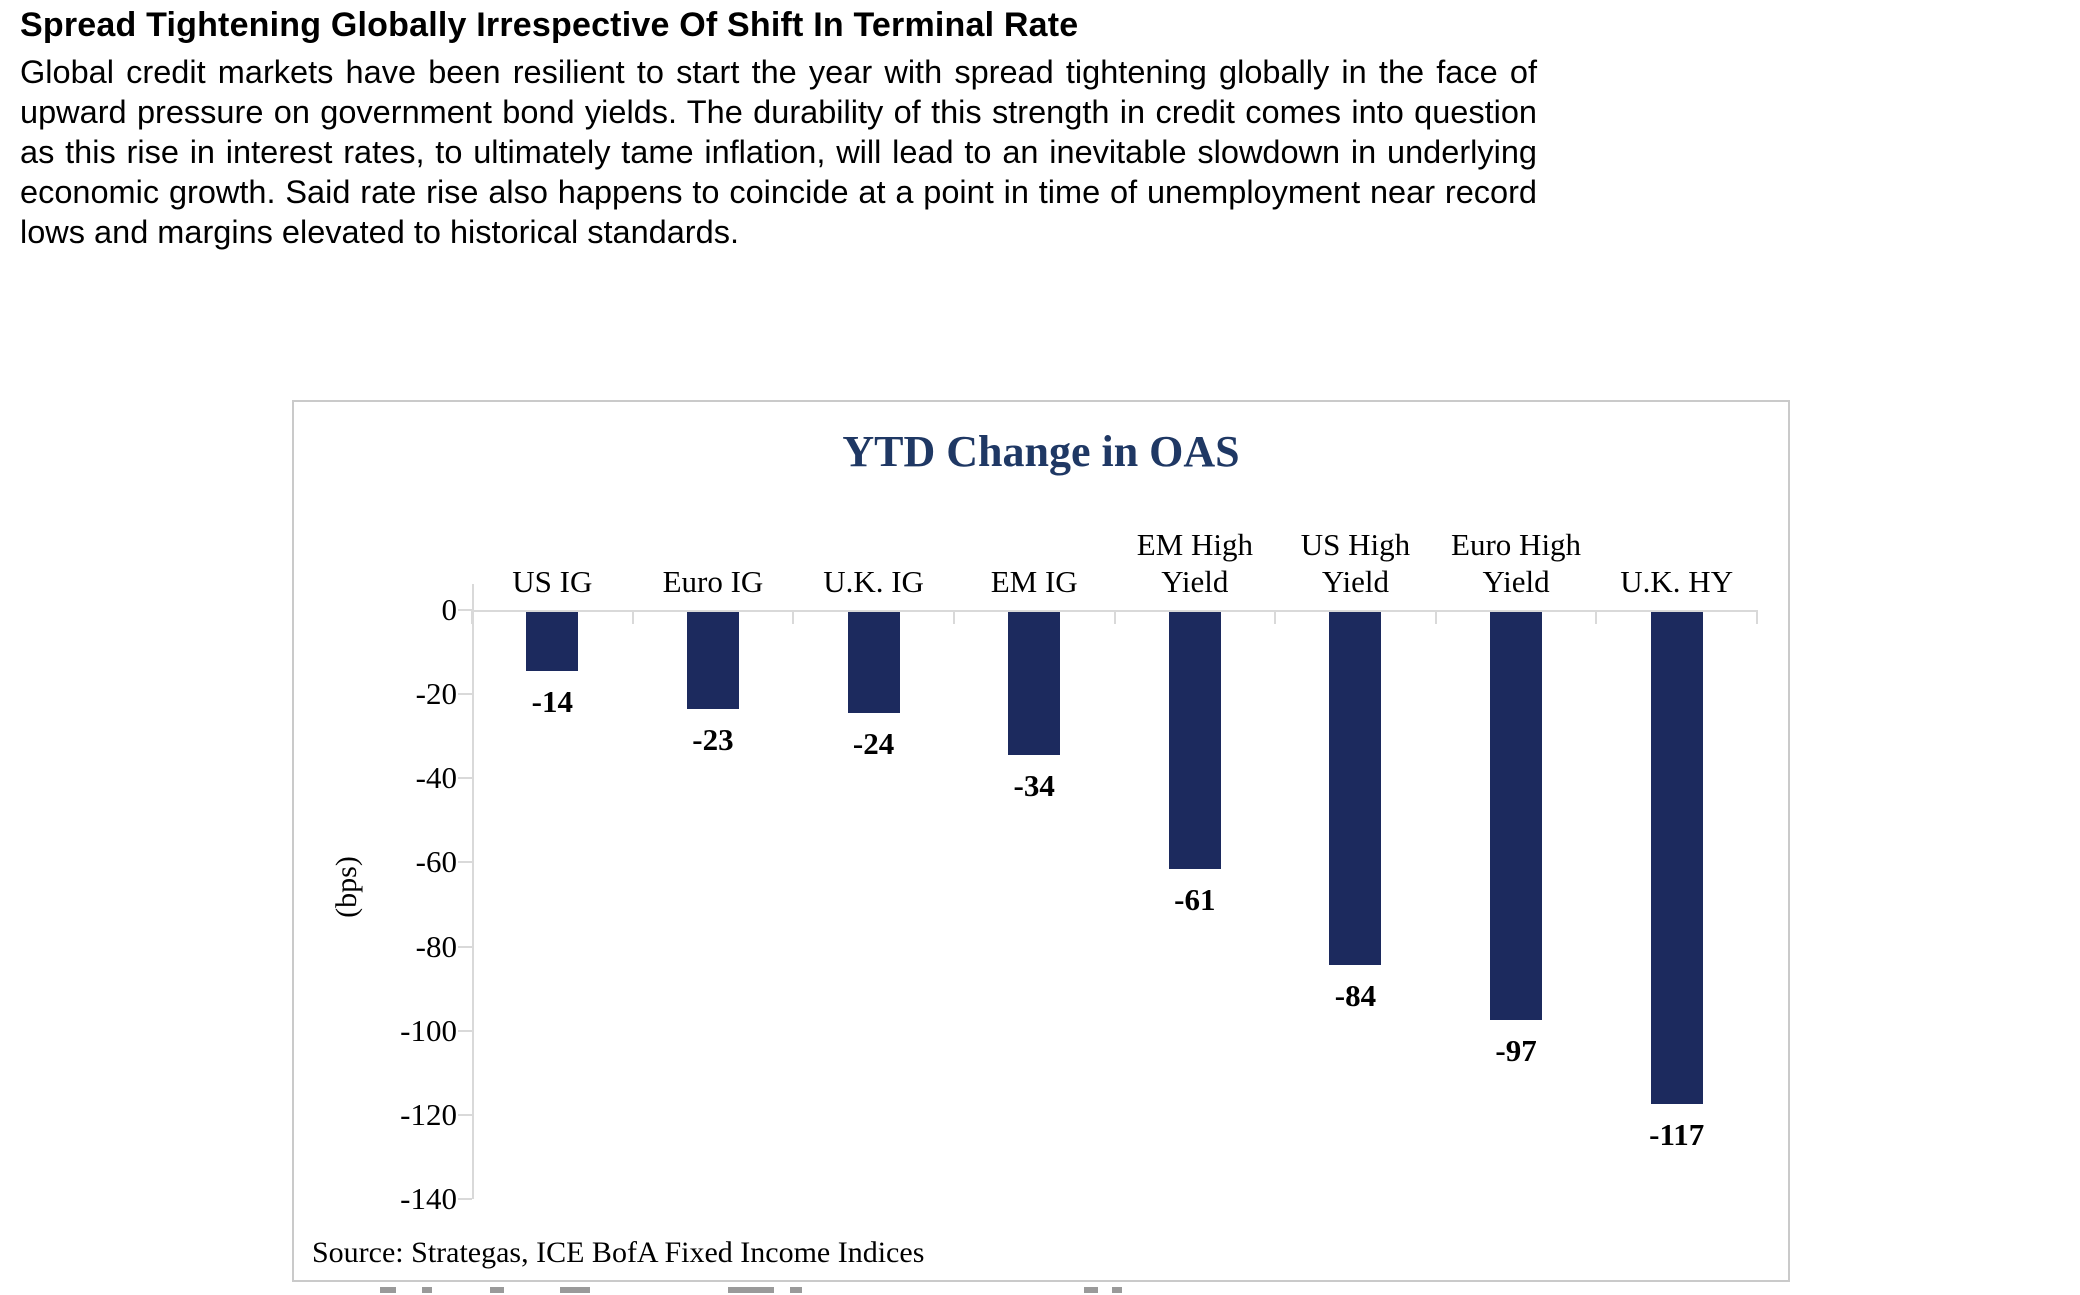  Describe the element at coordinates (1516, 1051) in the screenshot. I see `bar-value-label: -97` at that location.